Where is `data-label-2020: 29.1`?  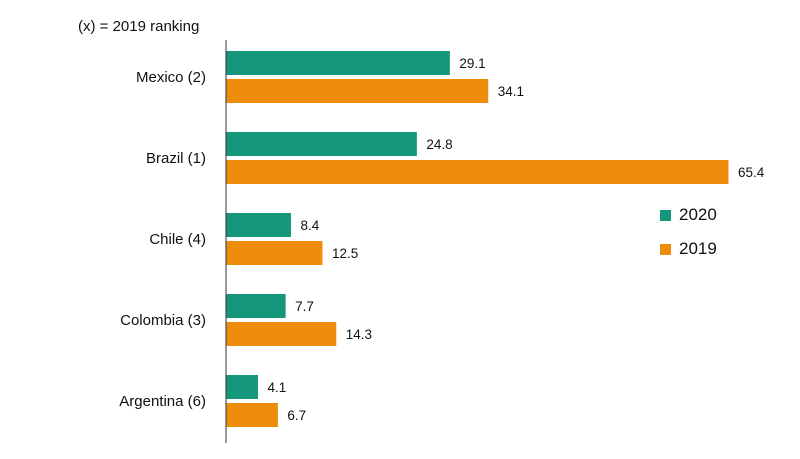 data-label-2020: 29.1 is located at coordinates (472, 63).